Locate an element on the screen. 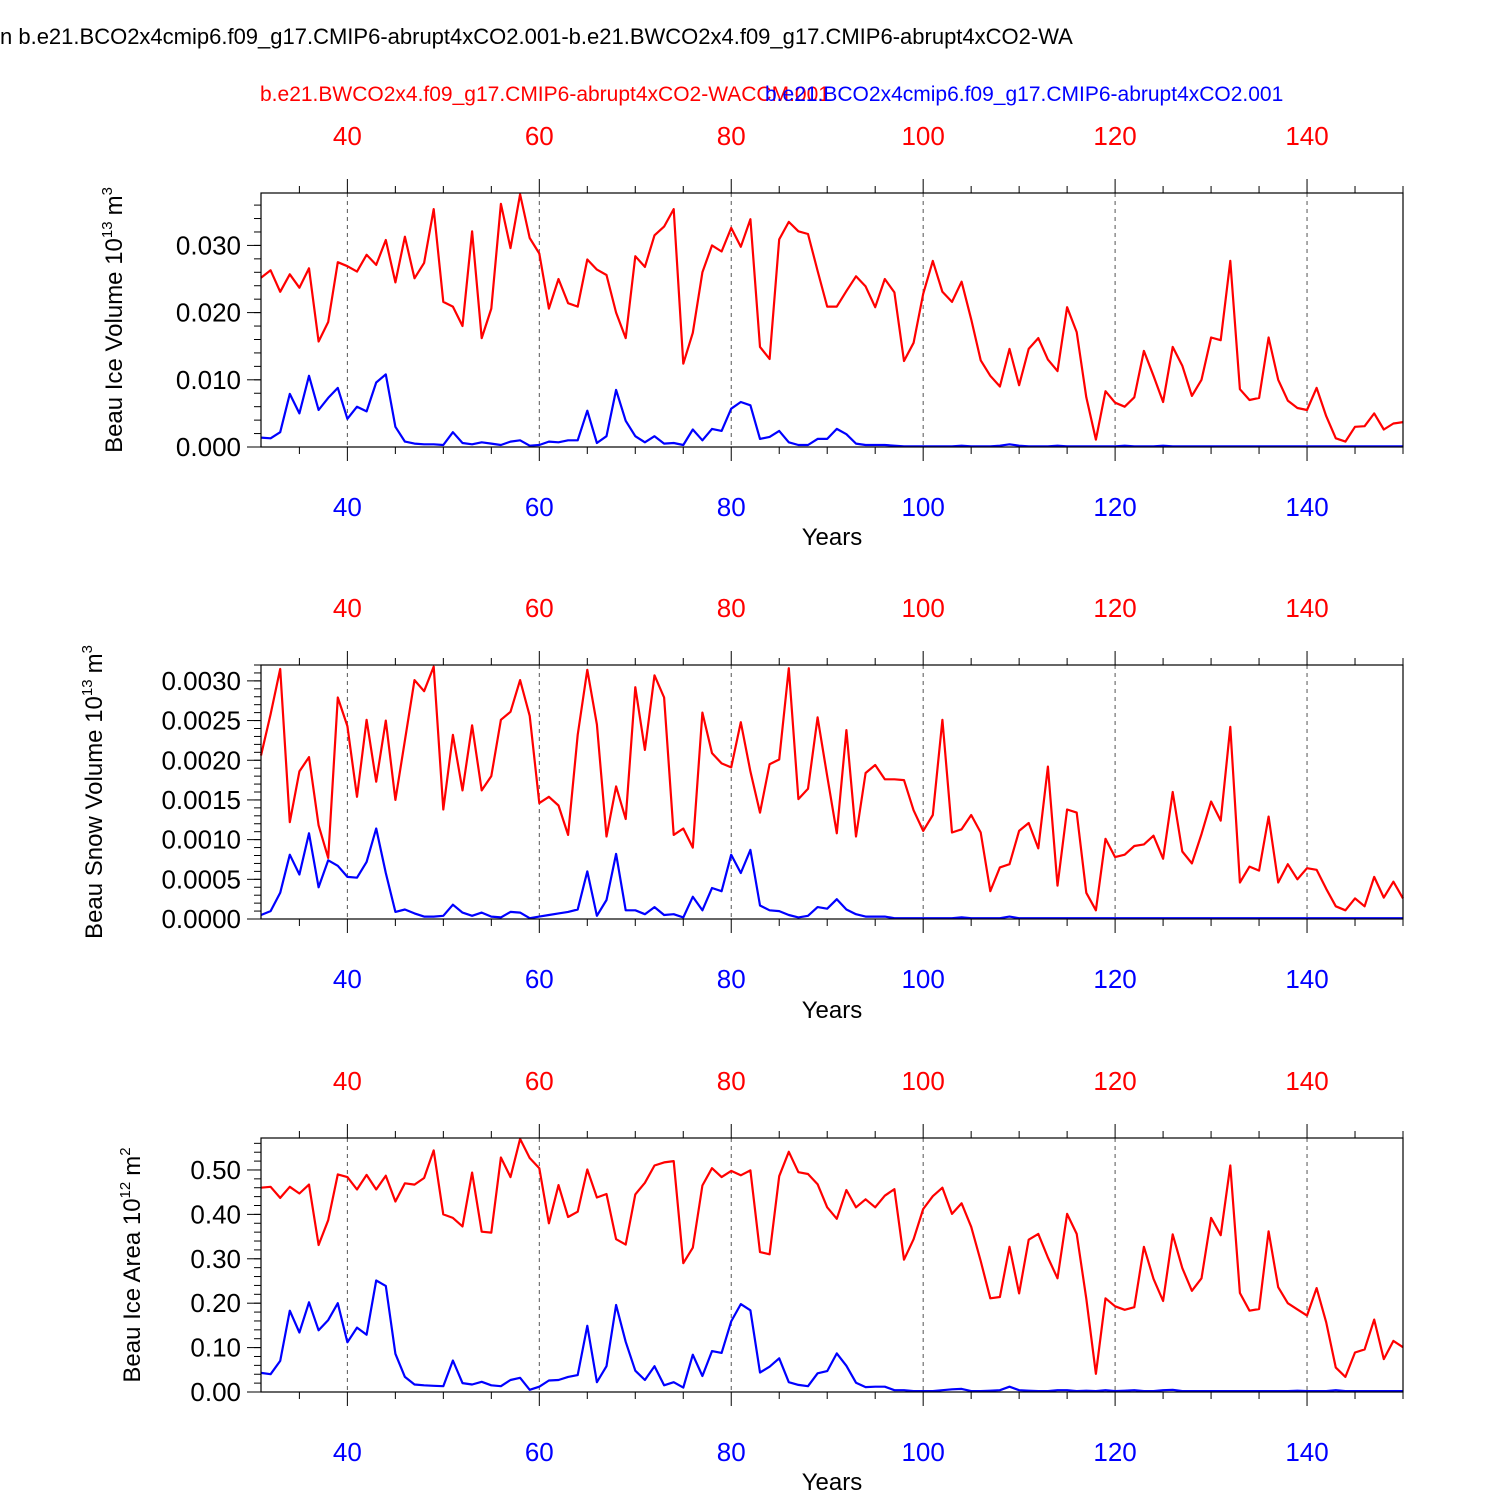 Image resolution: width=1500 pixels, height=1500 pixels. y-tick-label: 0.10 is located at coordinates (215, 1348).